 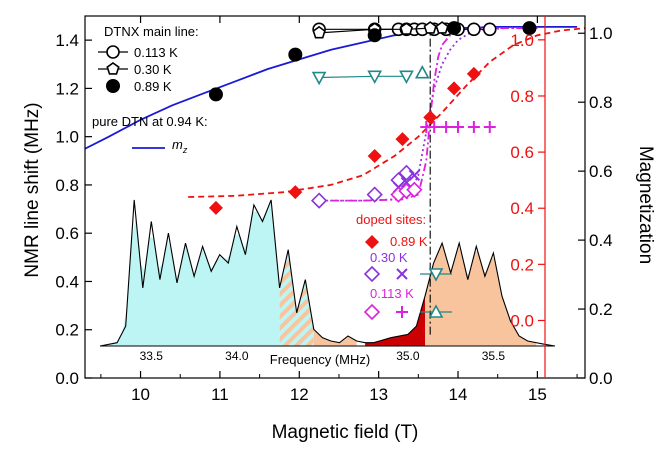 I want to click on legend-pure: pure DTN at 0.94 K: mz, so click(x=150, y=134).